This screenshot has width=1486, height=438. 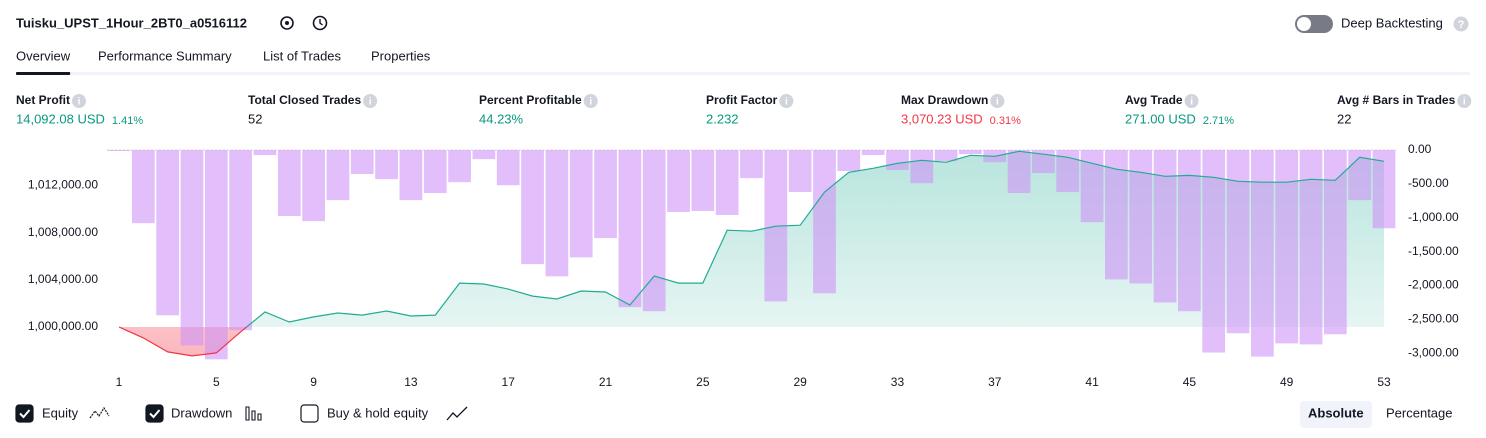 What do you see at coordinates (995, 382) in the screenshot?
I see `x-tick-label: 37` at bounding box center [995, 382].